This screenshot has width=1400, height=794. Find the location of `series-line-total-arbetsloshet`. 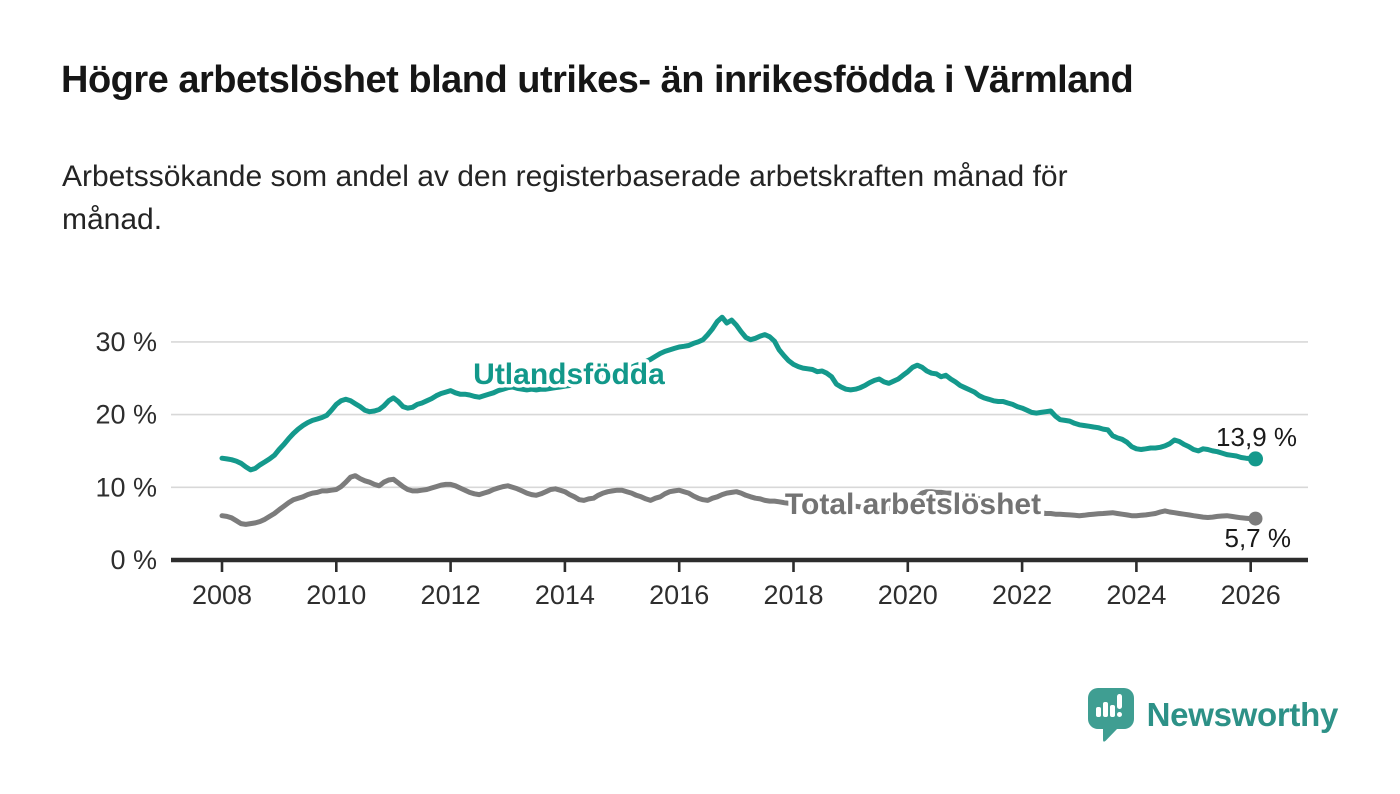

series-line-total-arbetsloshet is located at coordinates (738, 500).